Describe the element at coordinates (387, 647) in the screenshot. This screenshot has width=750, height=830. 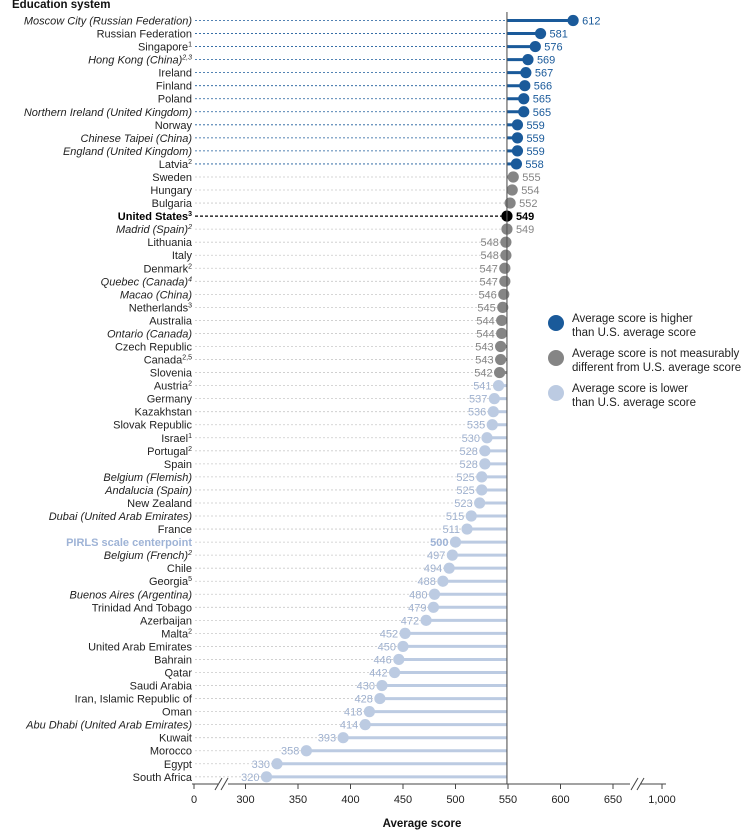
I see `value-label: 450` at that location.